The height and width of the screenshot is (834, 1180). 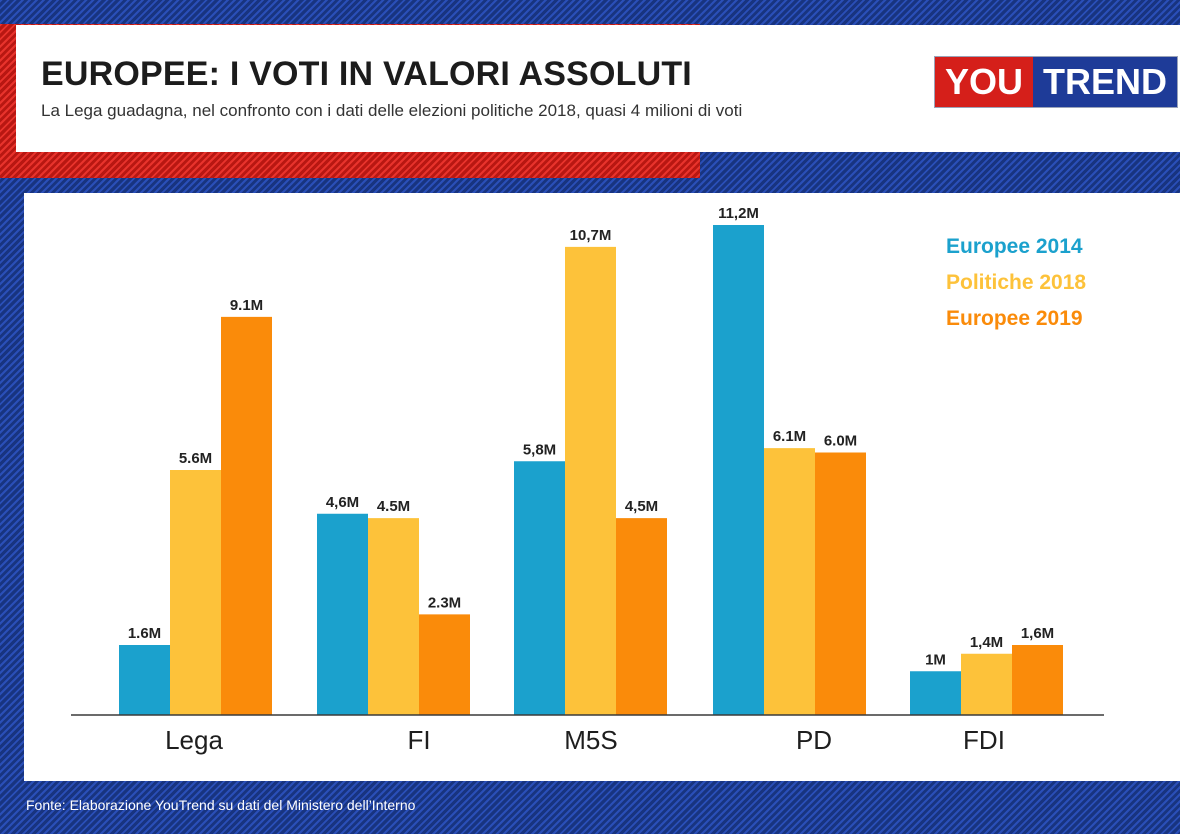 What do you see at coordinates (195, 458) in the screenshot?
I see `bar-value-label-lega-series-1: 5.6M` at bounding box center [195, 458].